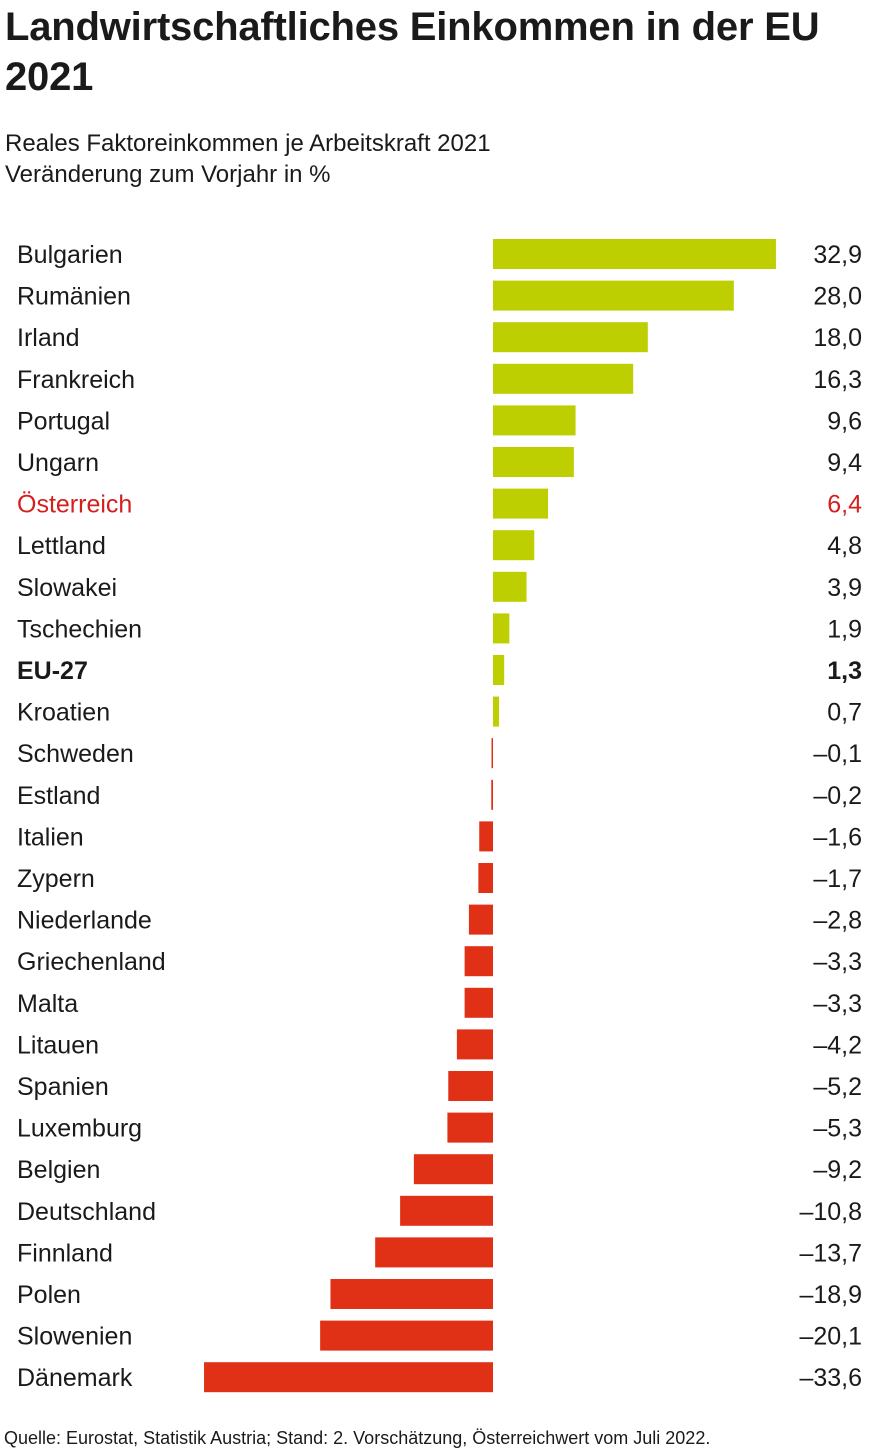 This screenshot has width=871, height=1454. Describe the element at coordinates (63, 1087) in the screenshot. I see `category-label-spanien: Spanien` at that location.